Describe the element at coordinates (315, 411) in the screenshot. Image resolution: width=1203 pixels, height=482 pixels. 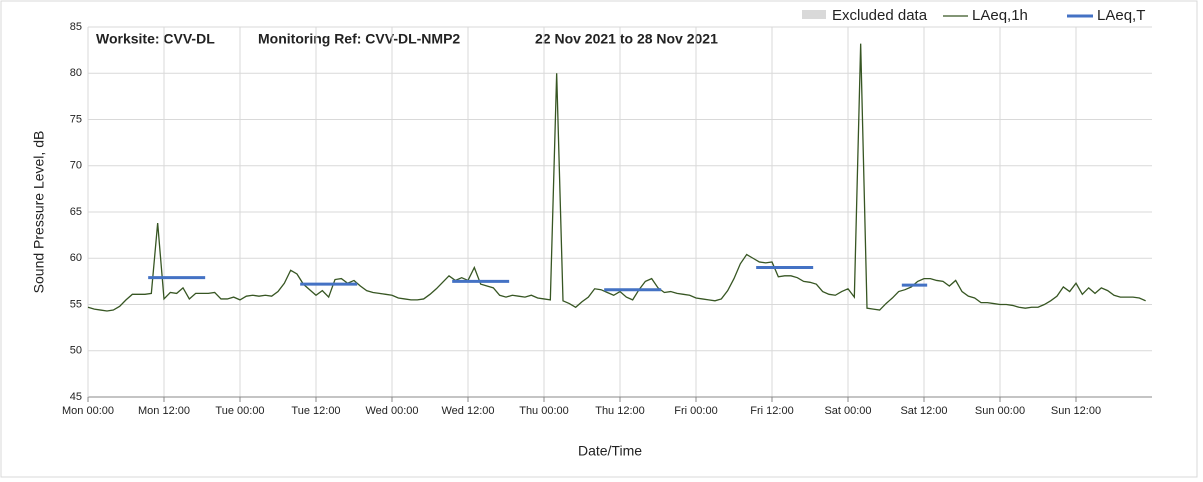
I see `x-tick-label: Tue 12:00` at that location.